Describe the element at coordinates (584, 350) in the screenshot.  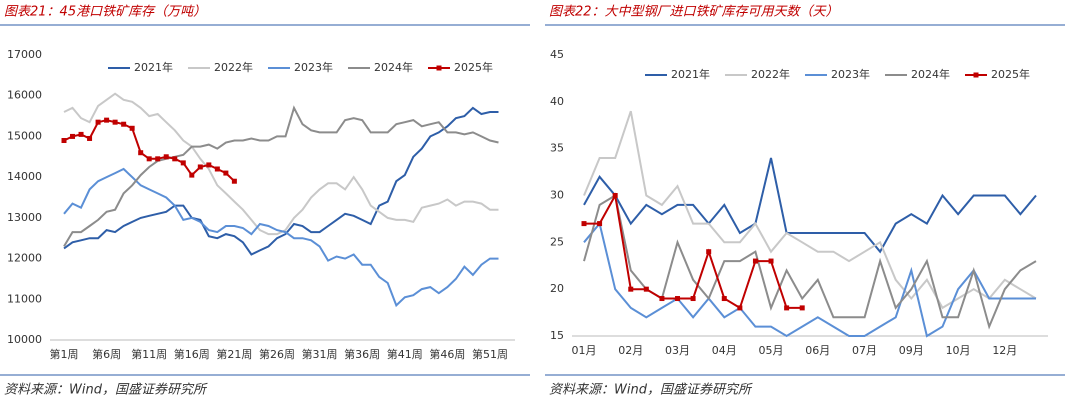
I see `x-tick-label: 01月` at that location.